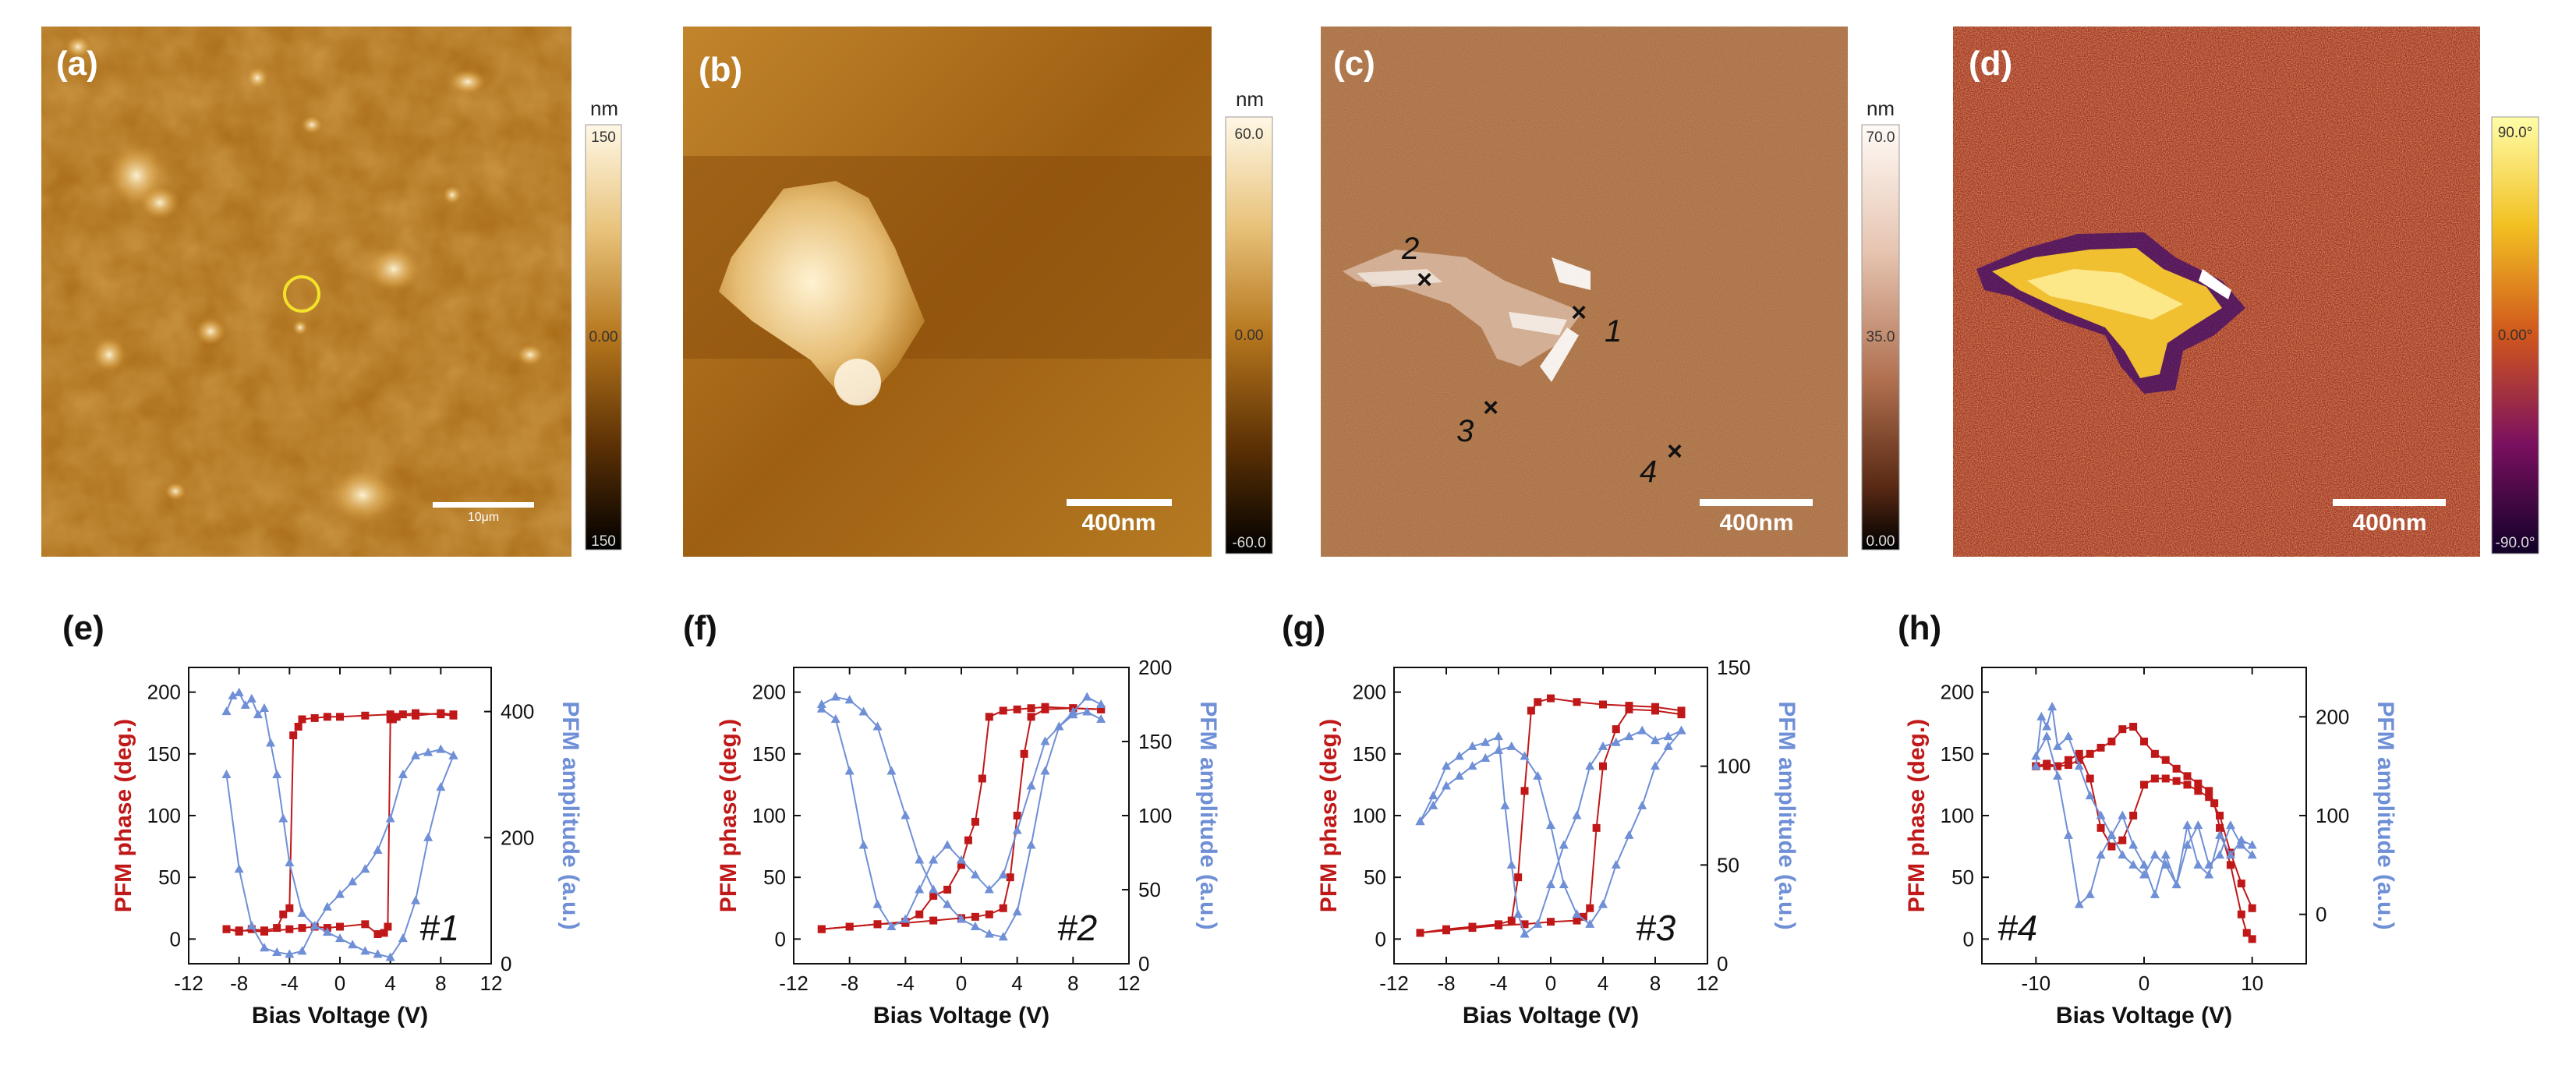  What do you see at coordinates (1446, 983) in the screenshot?
I see `chart-g-xtick-label: -8` at bounding box center [1446, 983].